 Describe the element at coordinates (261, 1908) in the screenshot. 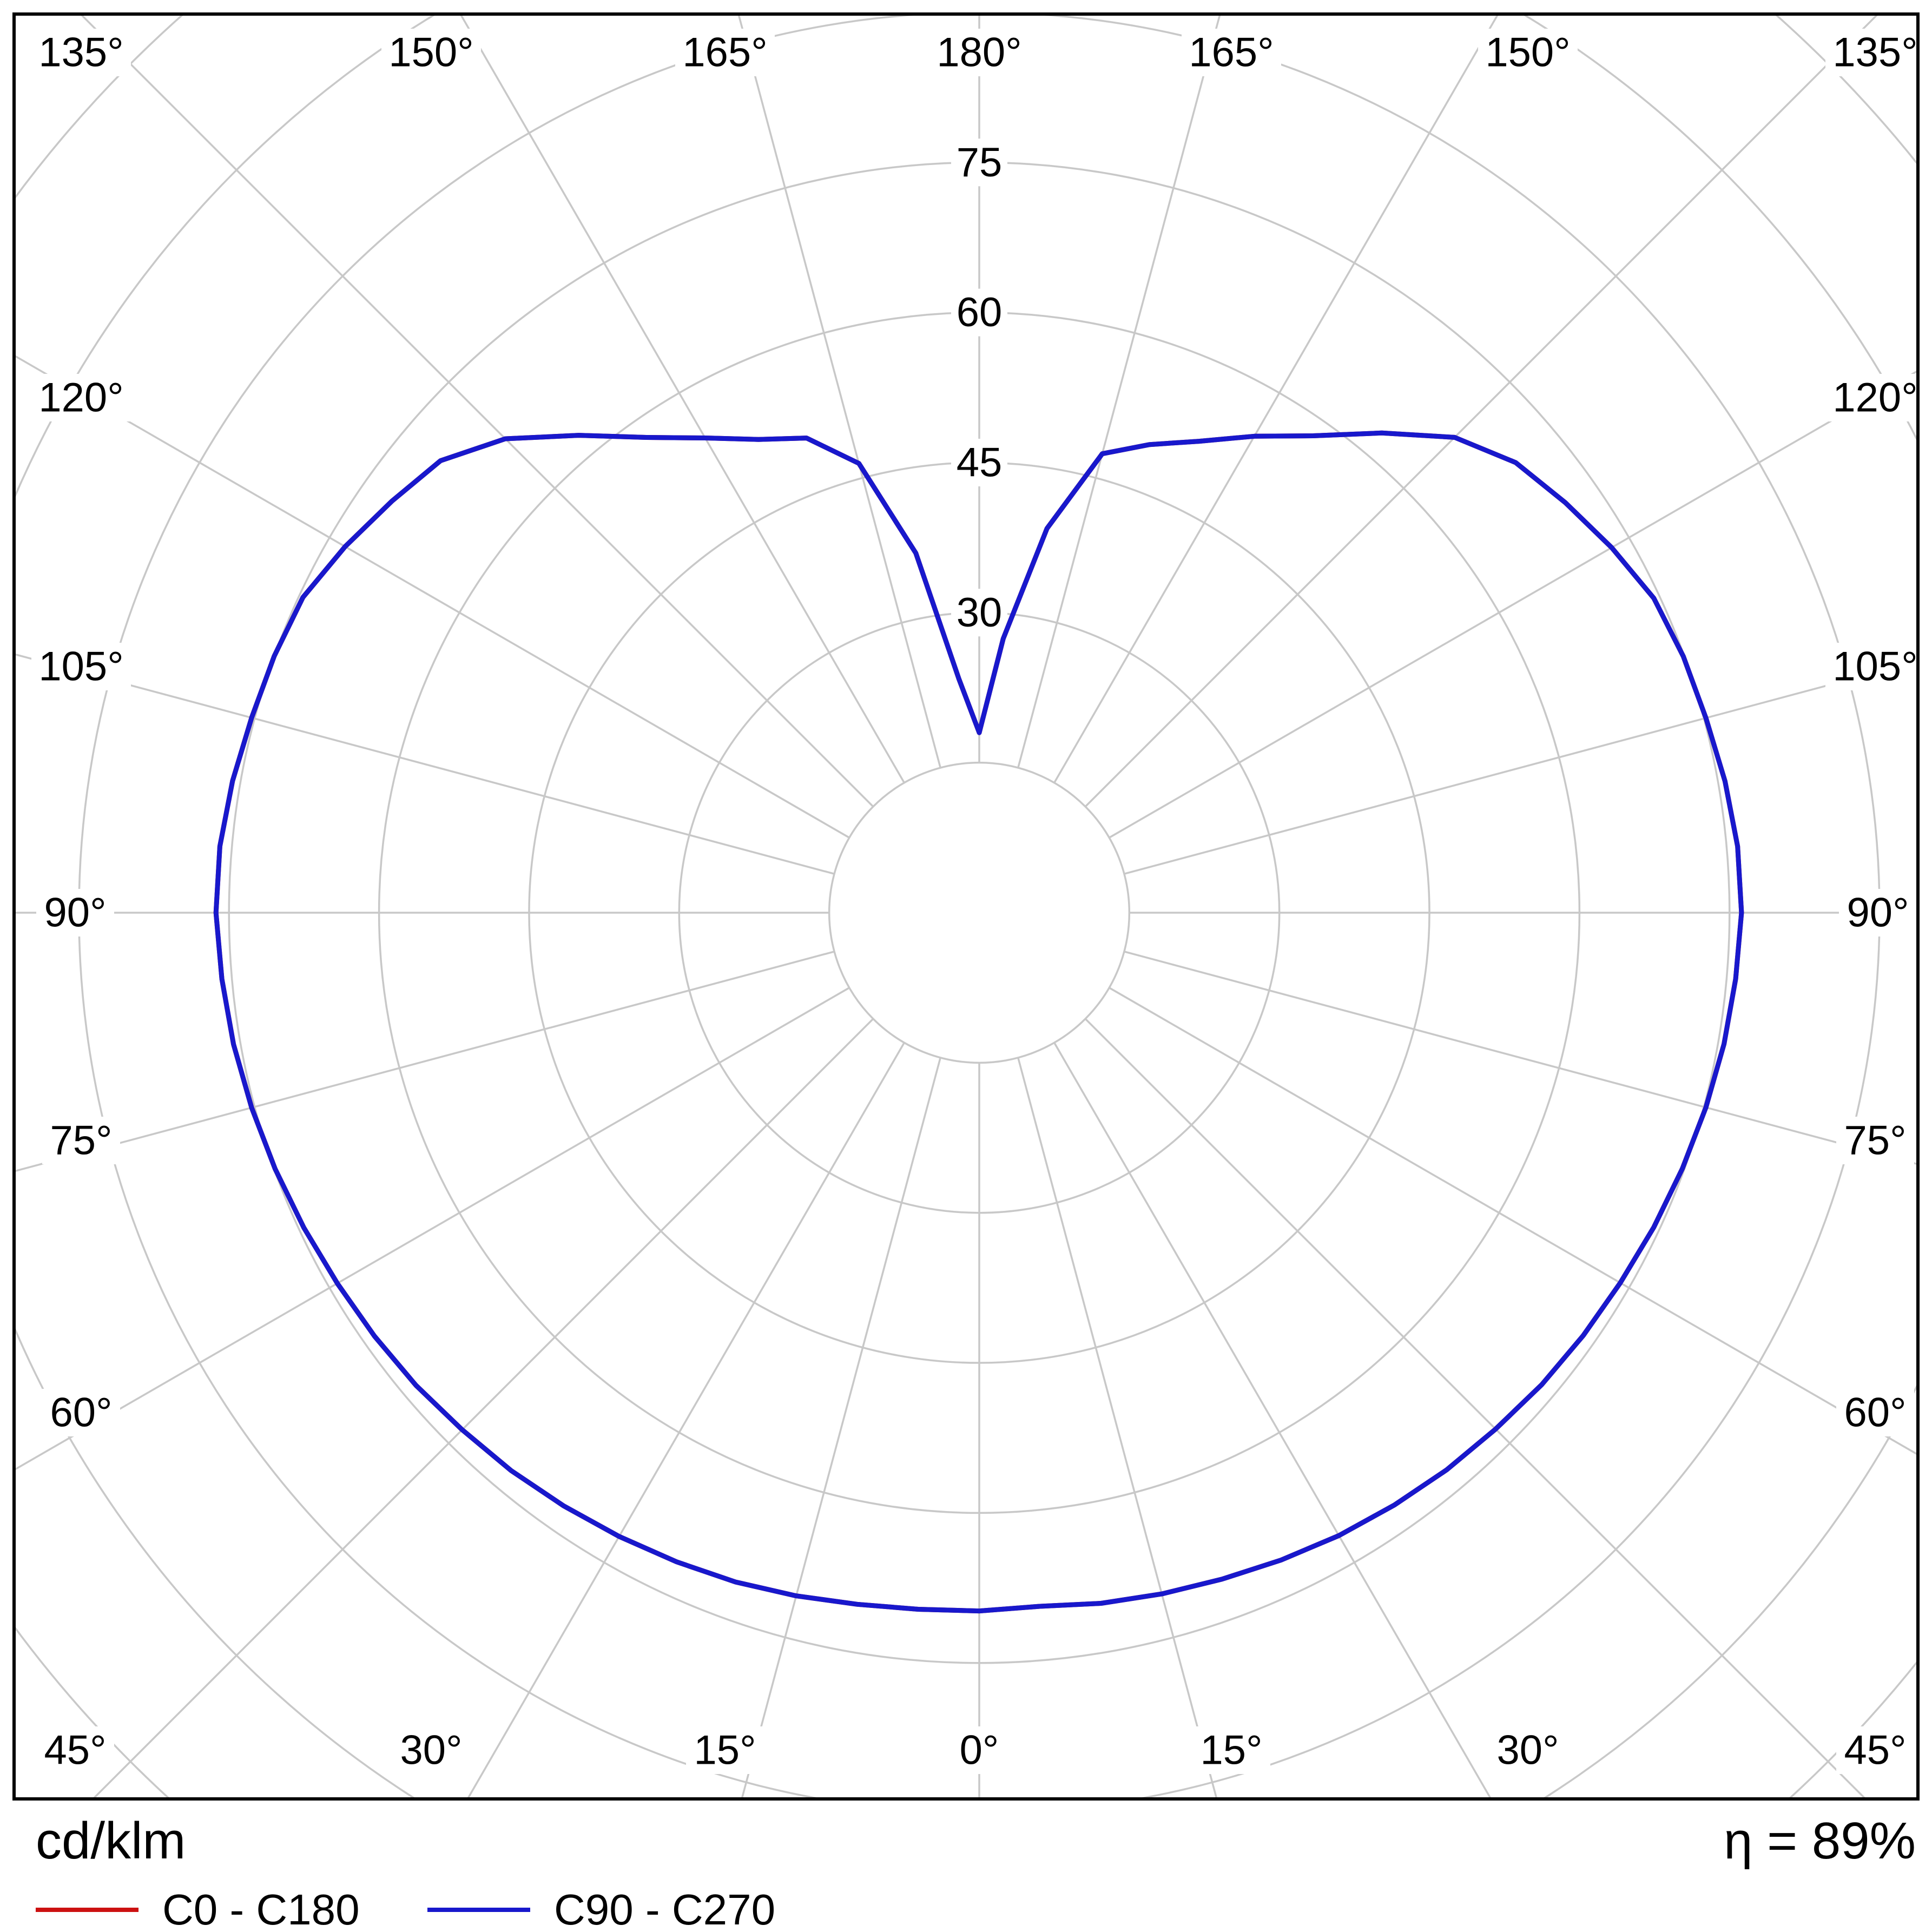

I see `legend-label-c0-c180: C0 - C180` at that location.